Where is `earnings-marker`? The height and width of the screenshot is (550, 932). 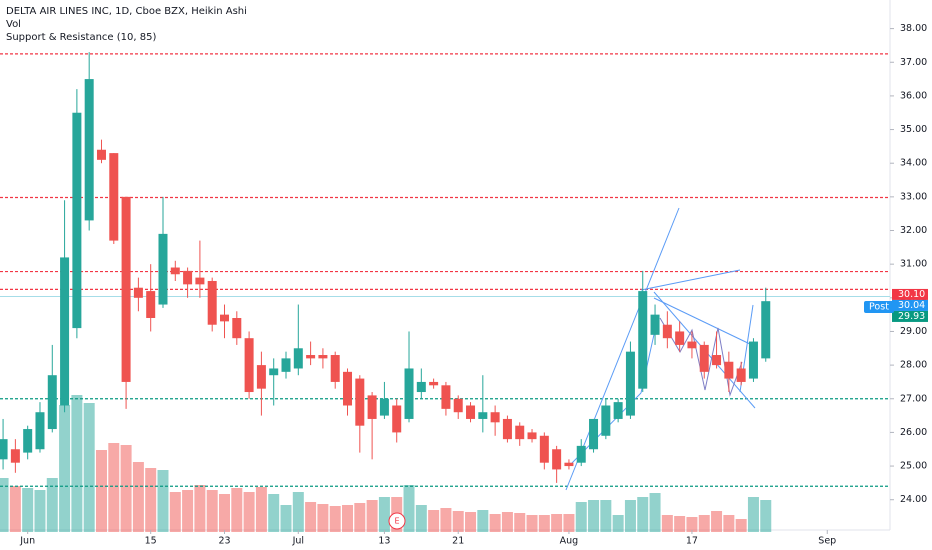
earnings-marker is located at coordinates (397, 521).